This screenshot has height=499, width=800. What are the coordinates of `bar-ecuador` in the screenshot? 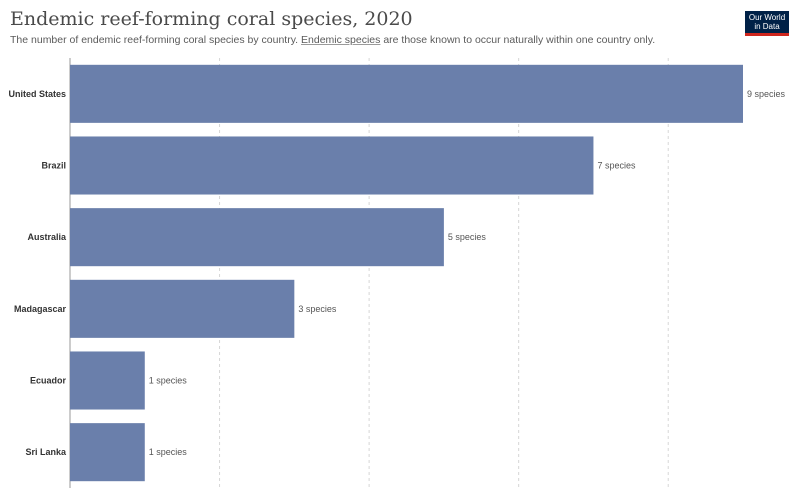 It's located at (107, 380).